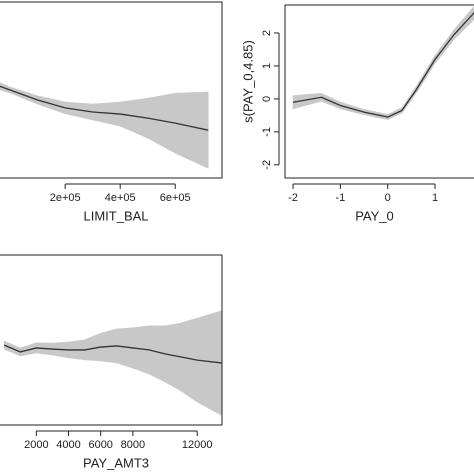 The image size is (474, 474). What do you see at coordinates (133, 445) in the screenshot?
I see `x-tick-label: 8000` at bounding box center [133, 445].